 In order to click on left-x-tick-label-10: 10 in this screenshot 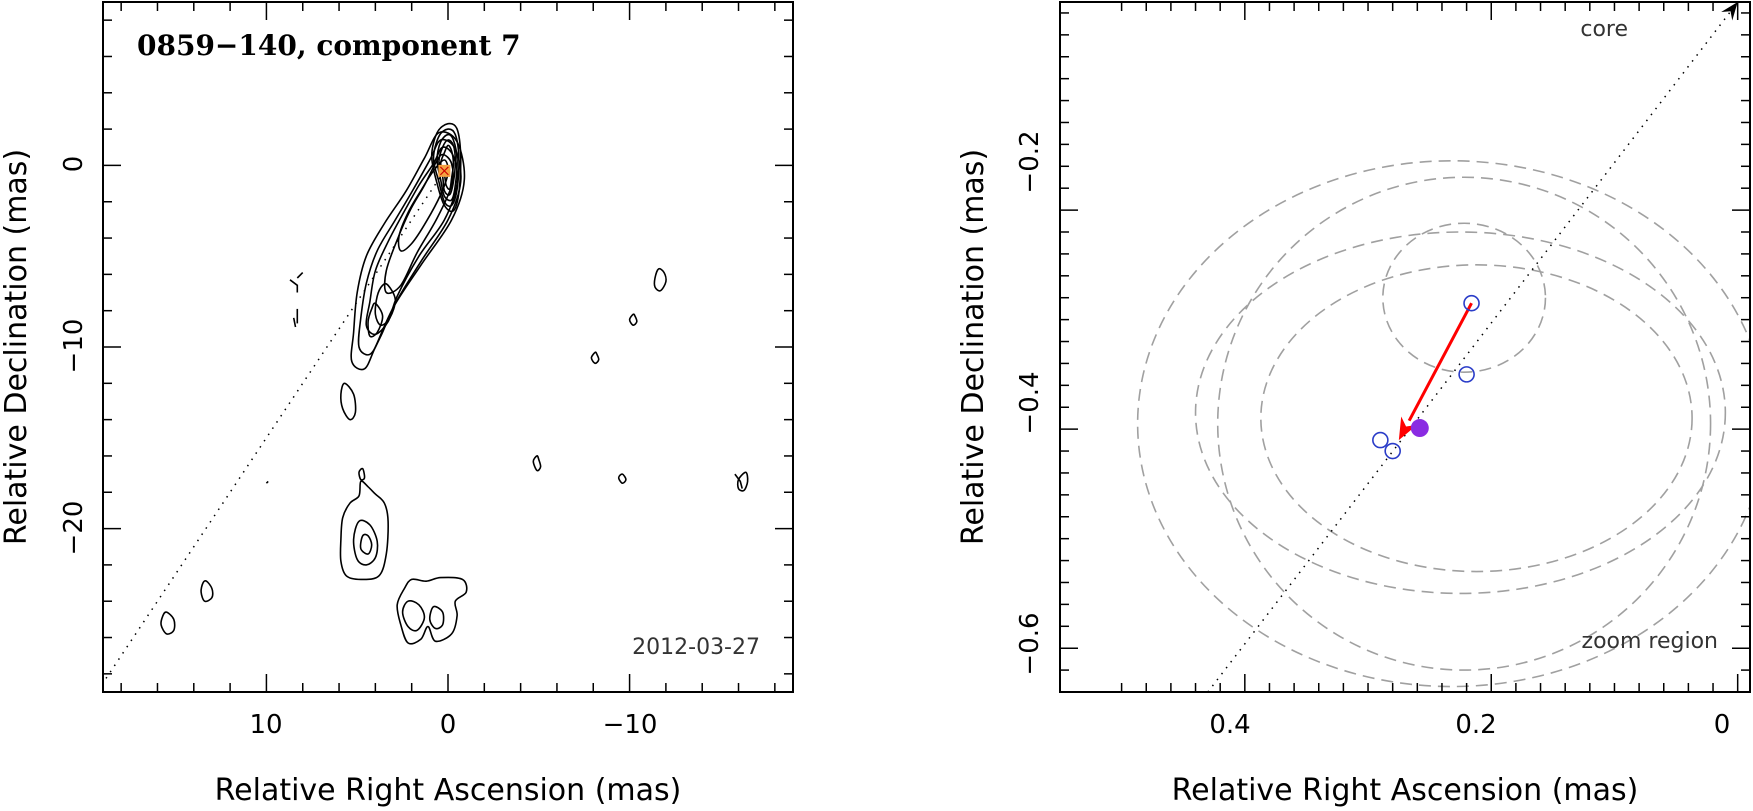, I will do `click(265, 725)`.